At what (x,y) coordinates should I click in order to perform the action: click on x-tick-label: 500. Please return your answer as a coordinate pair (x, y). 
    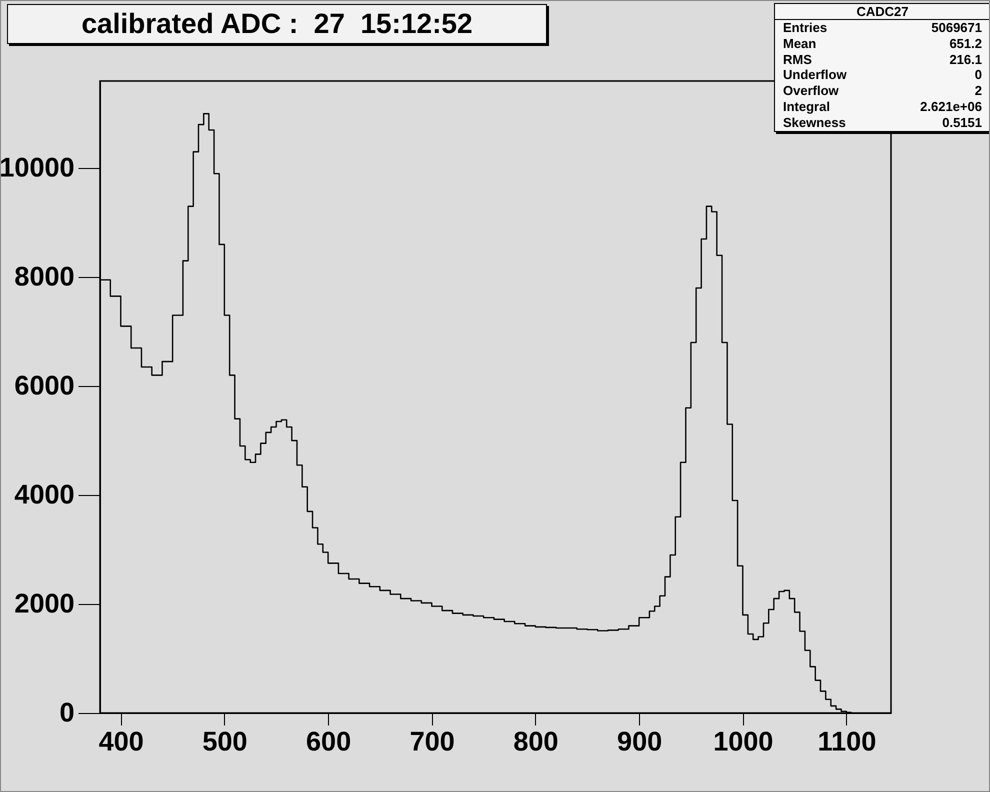
    Looking at the image, I should click on (225, 741).